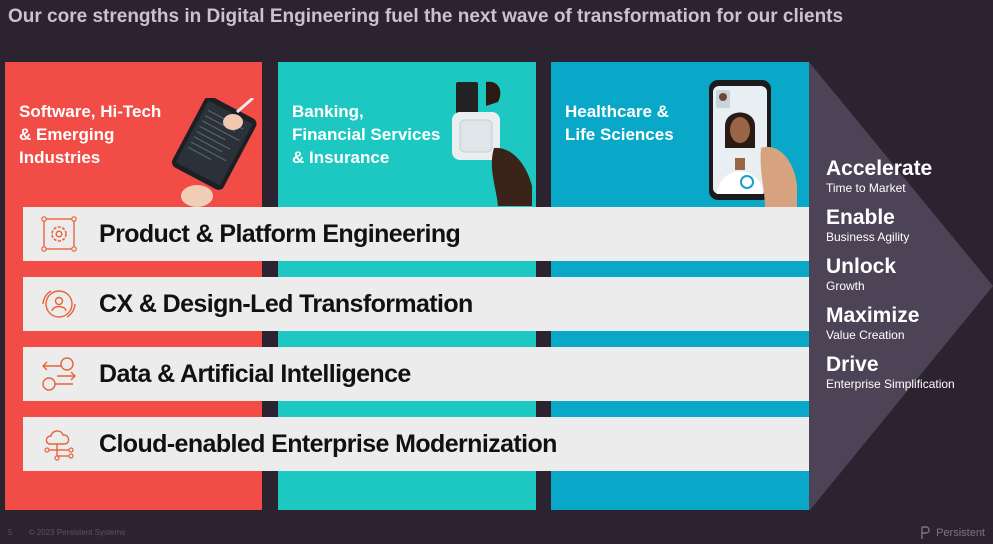  I want to click on outcome-heading: Accelerate, so click(879, 168).